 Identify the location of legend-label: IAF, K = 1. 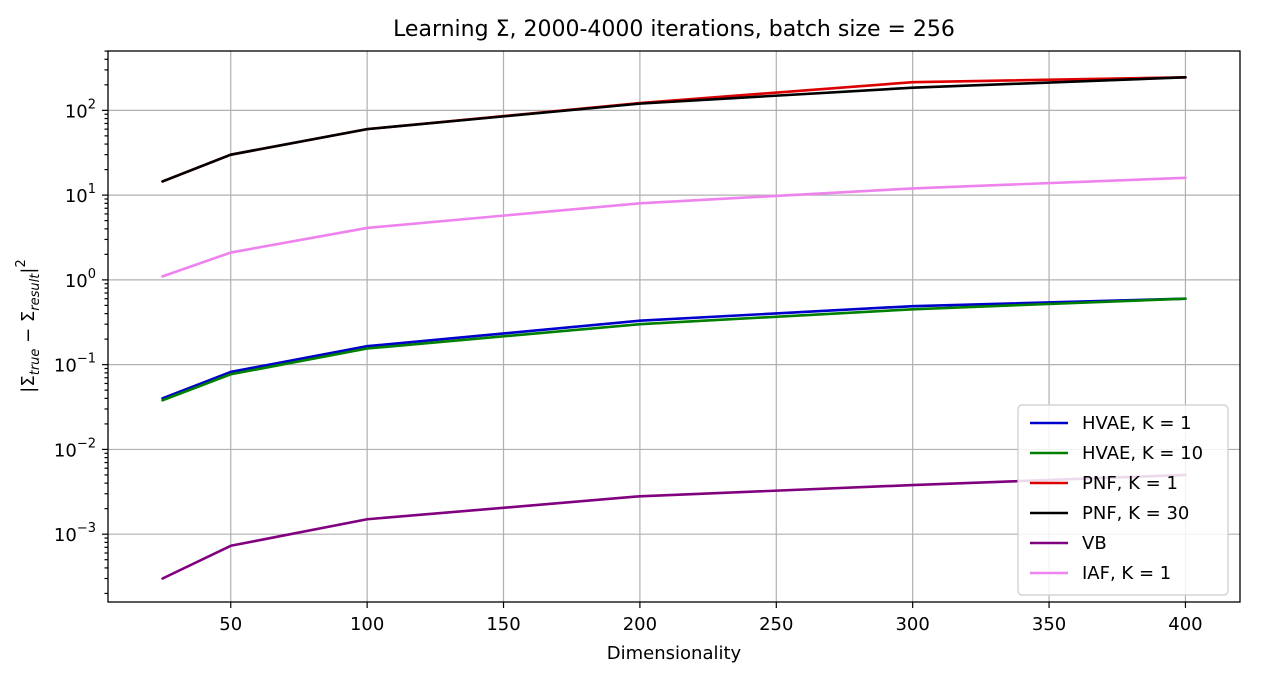
(1126, 573).